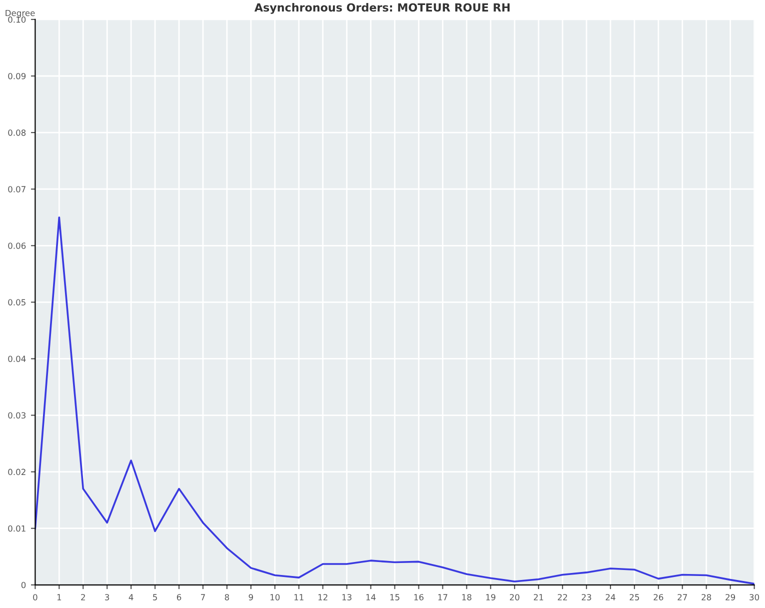 This screenshot has width=765, height=608. What do you see at coordinates (731, 597) in the screenshot?
I see `x-tick-label: 29` at bounding box center [731, 597].